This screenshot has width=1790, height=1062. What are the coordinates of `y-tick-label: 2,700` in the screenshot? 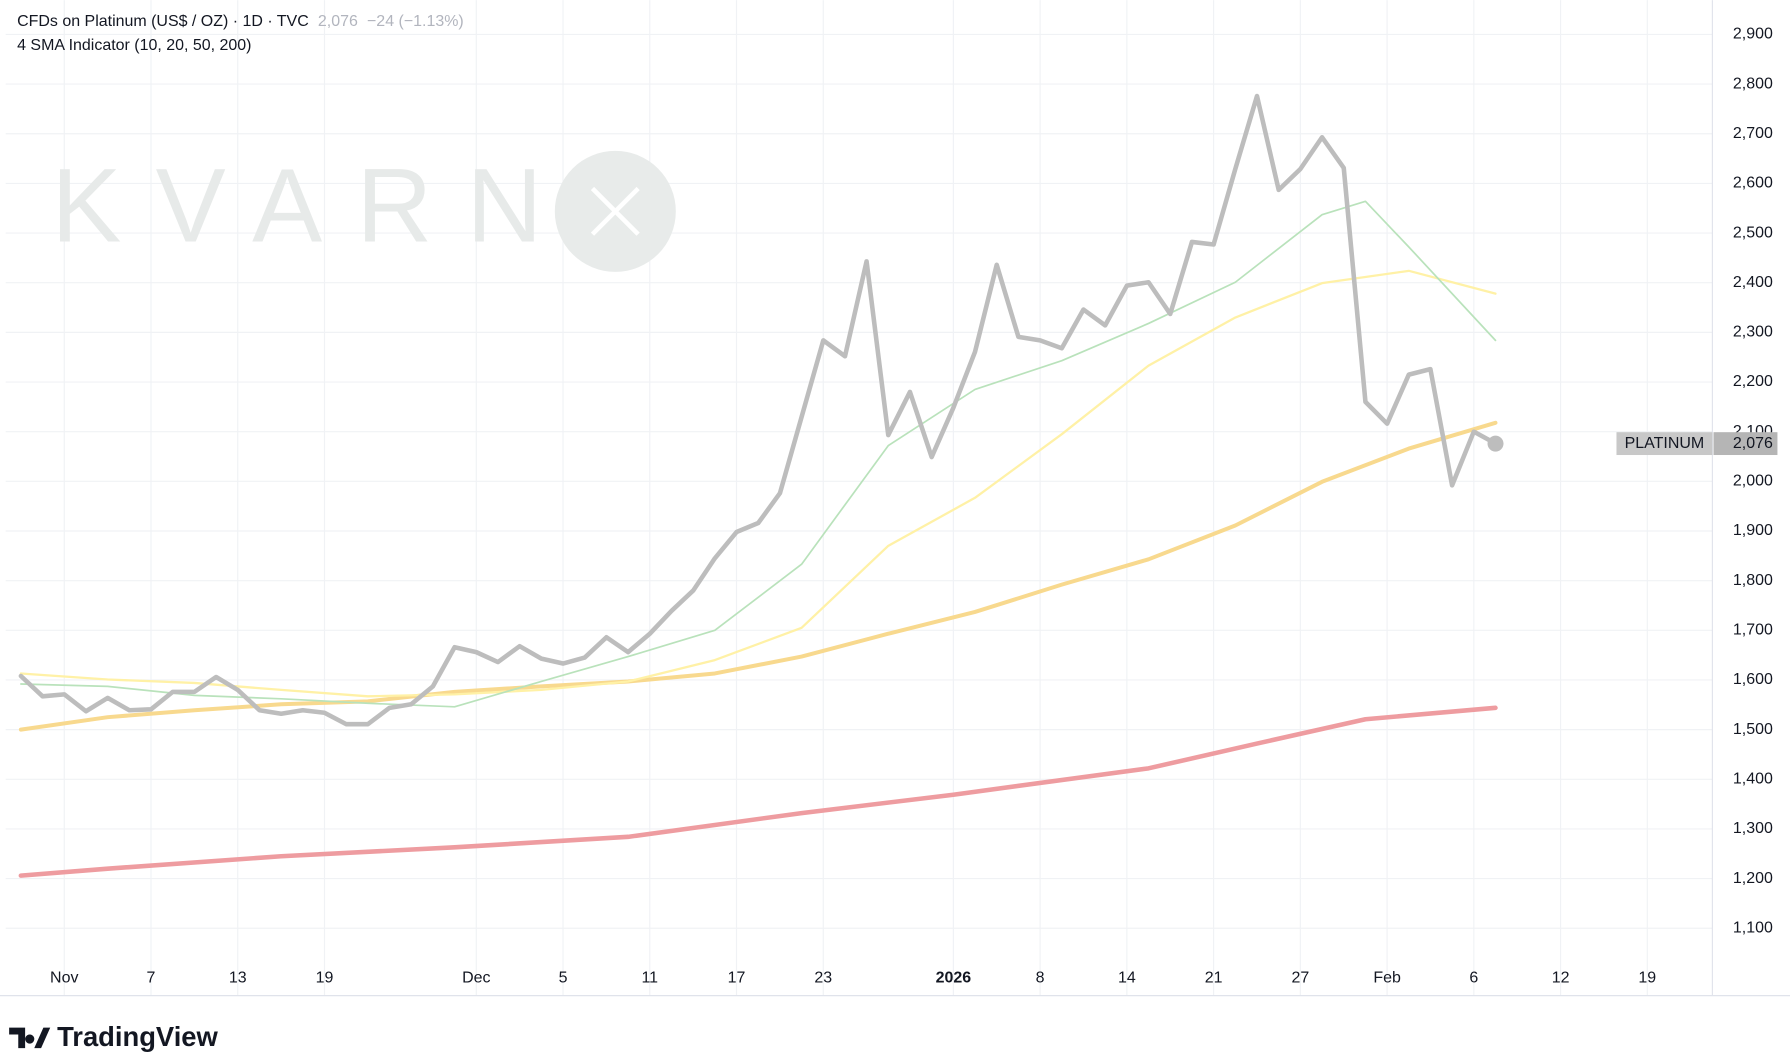 It's located at (1753, 133).